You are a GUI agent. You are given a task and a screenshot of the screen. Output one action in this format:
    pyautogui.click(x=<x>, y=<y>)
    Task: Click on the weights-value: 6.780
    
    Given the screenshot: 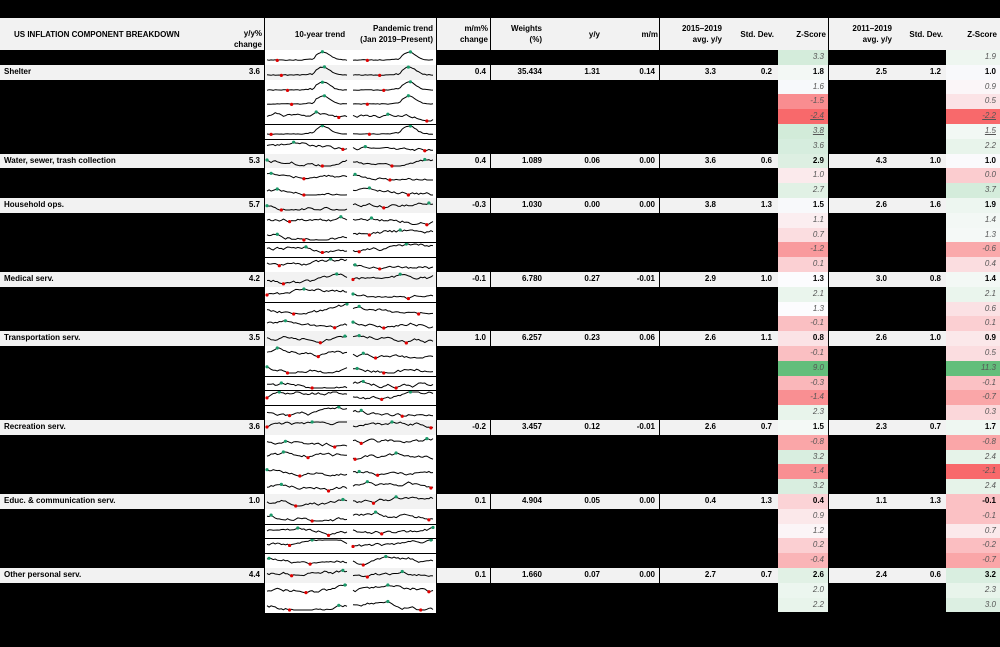 What is the action you would take?
    pyautogui.click(x=531, y=278)
    